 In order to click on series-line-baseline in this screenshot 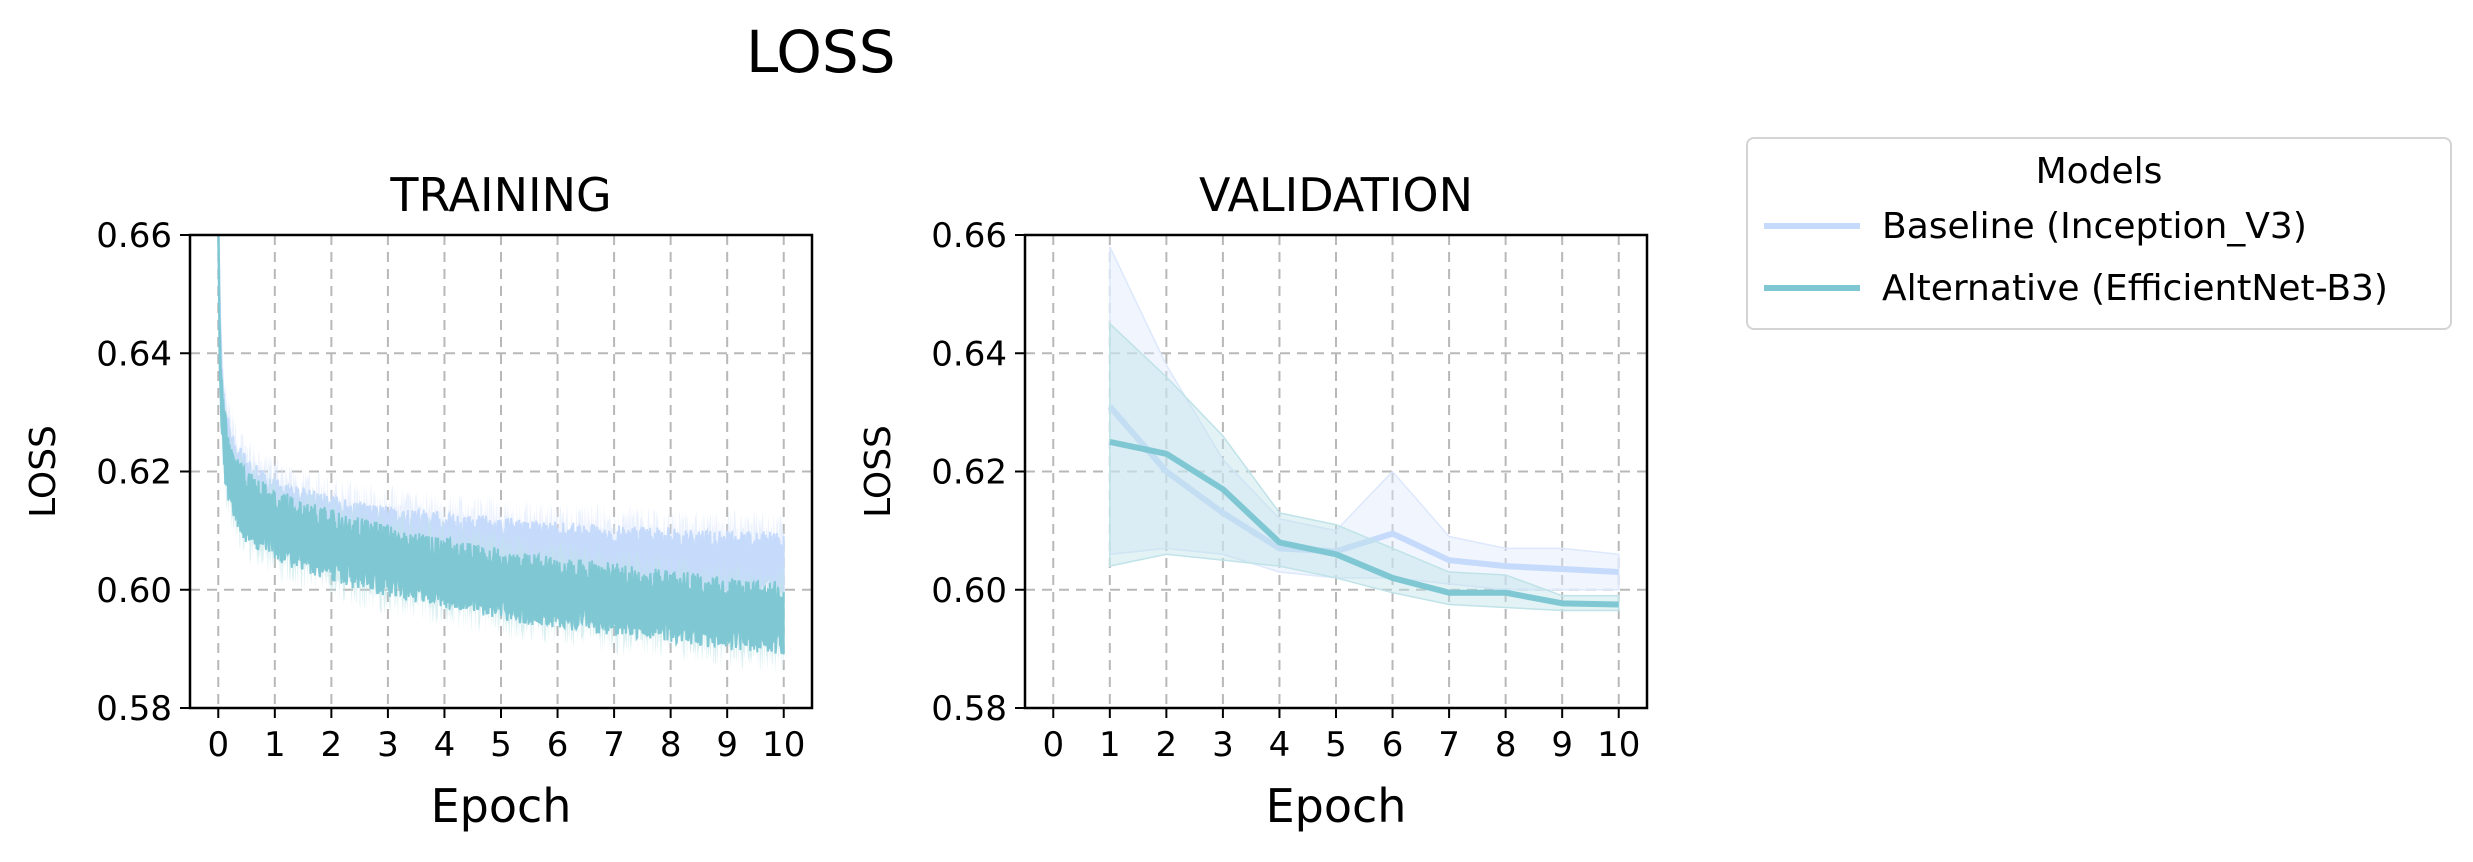, I will do `click(1363, 490)`.